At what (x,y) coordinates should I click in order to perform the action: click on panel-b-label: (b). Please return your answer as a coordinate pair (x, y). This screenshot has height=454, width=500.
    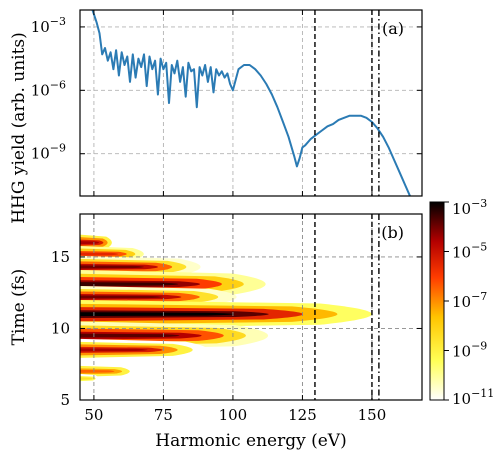
    Looking at the image, I should click on (392, 232).